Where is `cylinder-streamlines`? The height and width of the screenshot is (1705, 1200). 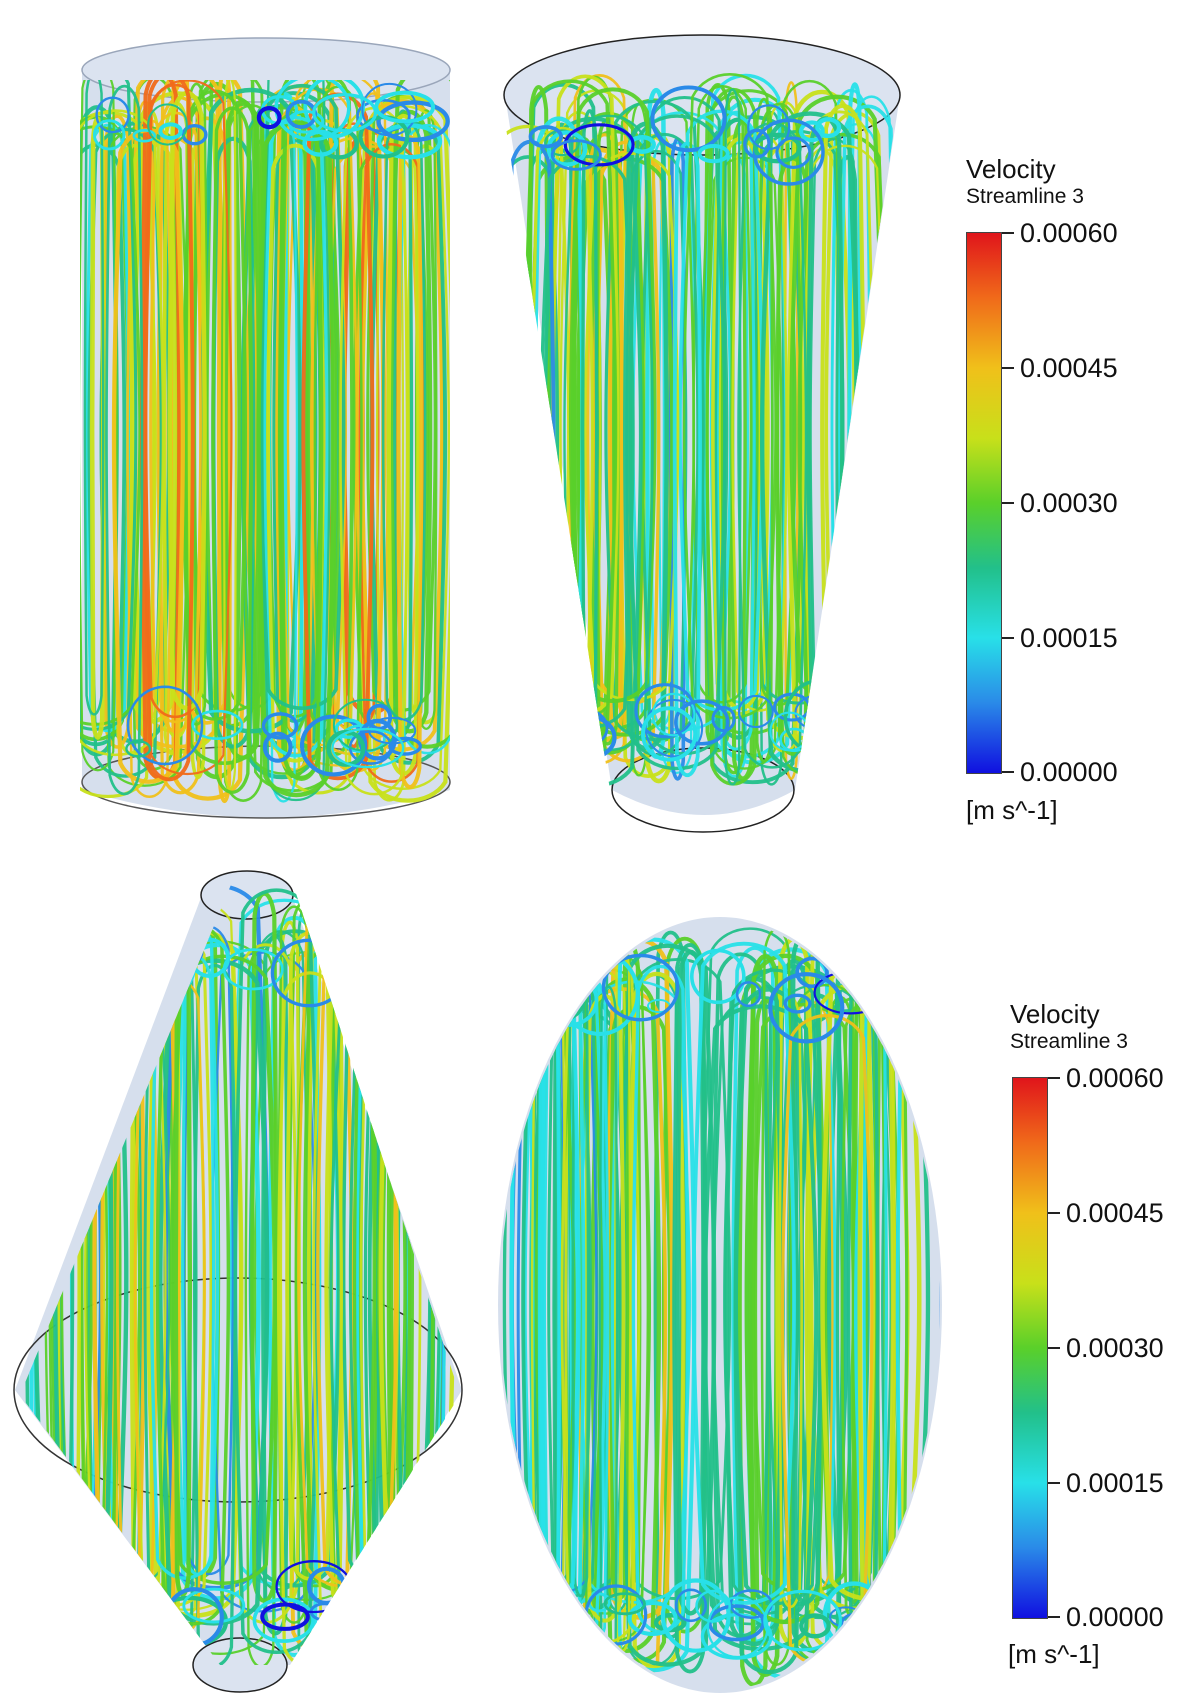 cylinder-streamlines is located at coordinates (265, 442).